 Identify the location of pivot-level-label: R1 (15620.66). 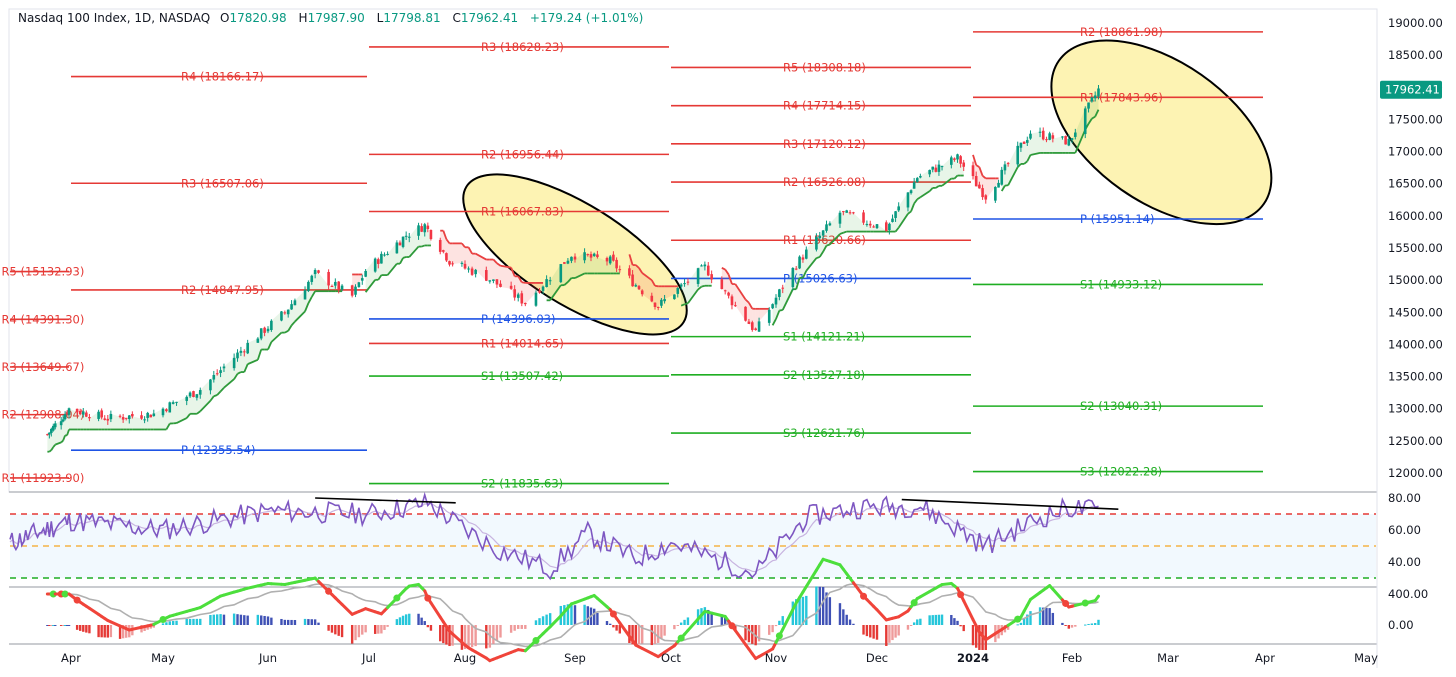
(824, 240).